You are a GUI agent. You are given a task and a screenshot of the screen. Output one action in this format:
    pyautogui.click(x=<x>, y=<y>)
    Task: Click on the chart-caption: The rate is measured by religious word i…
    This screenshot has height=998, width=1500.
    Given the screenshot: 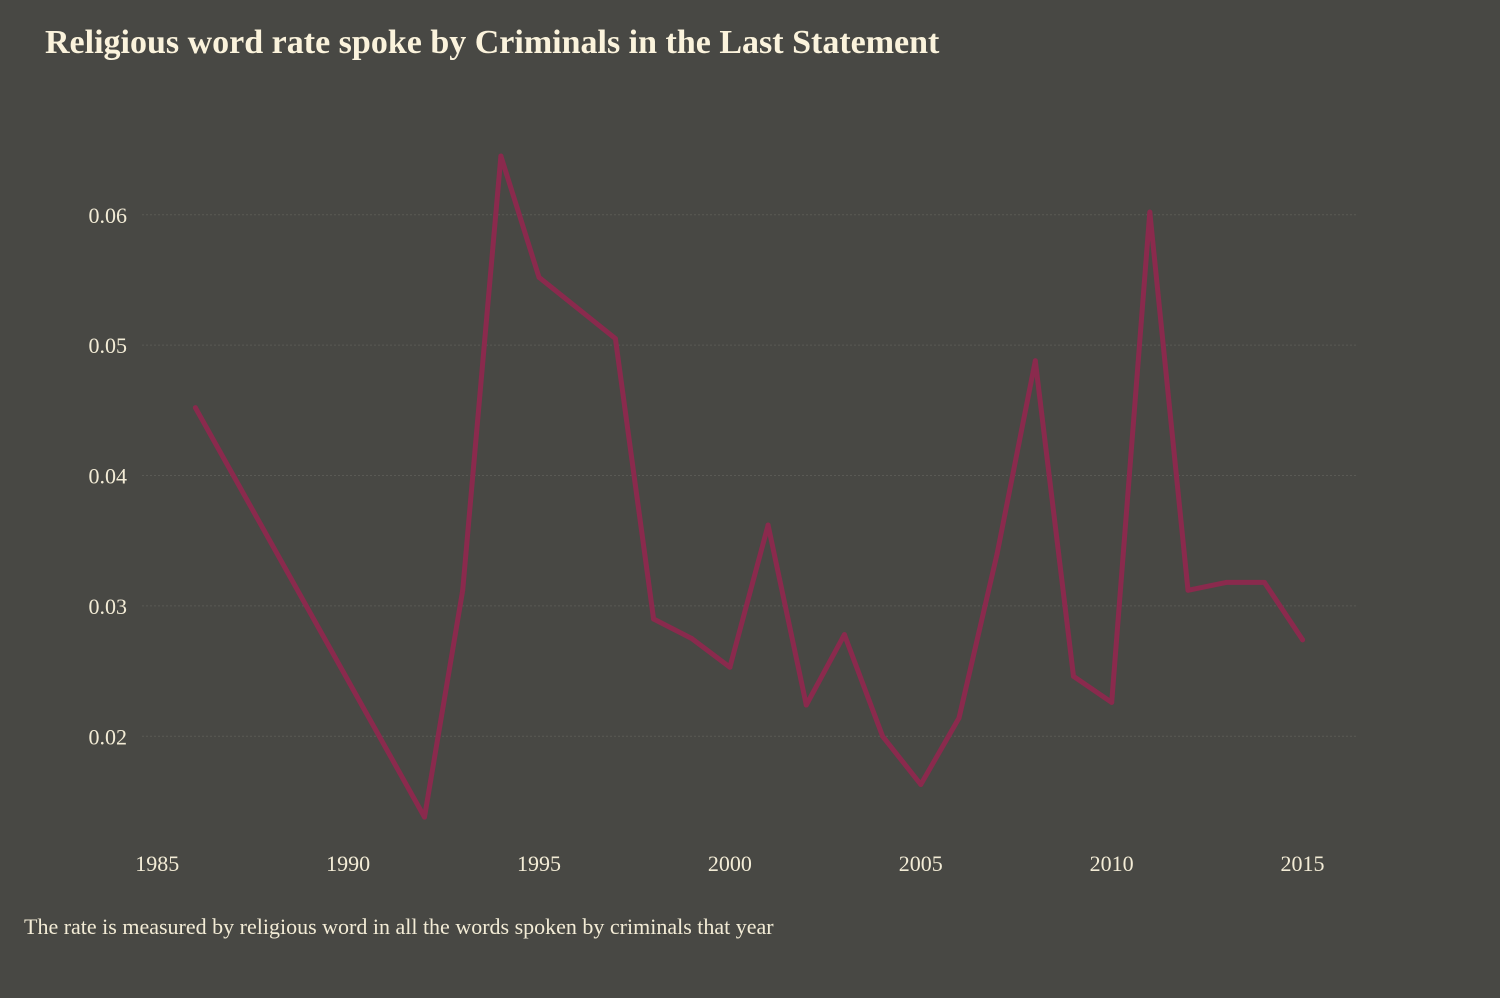 What is the action you would take?
    pyautogui.click(x=399, y=926)
    